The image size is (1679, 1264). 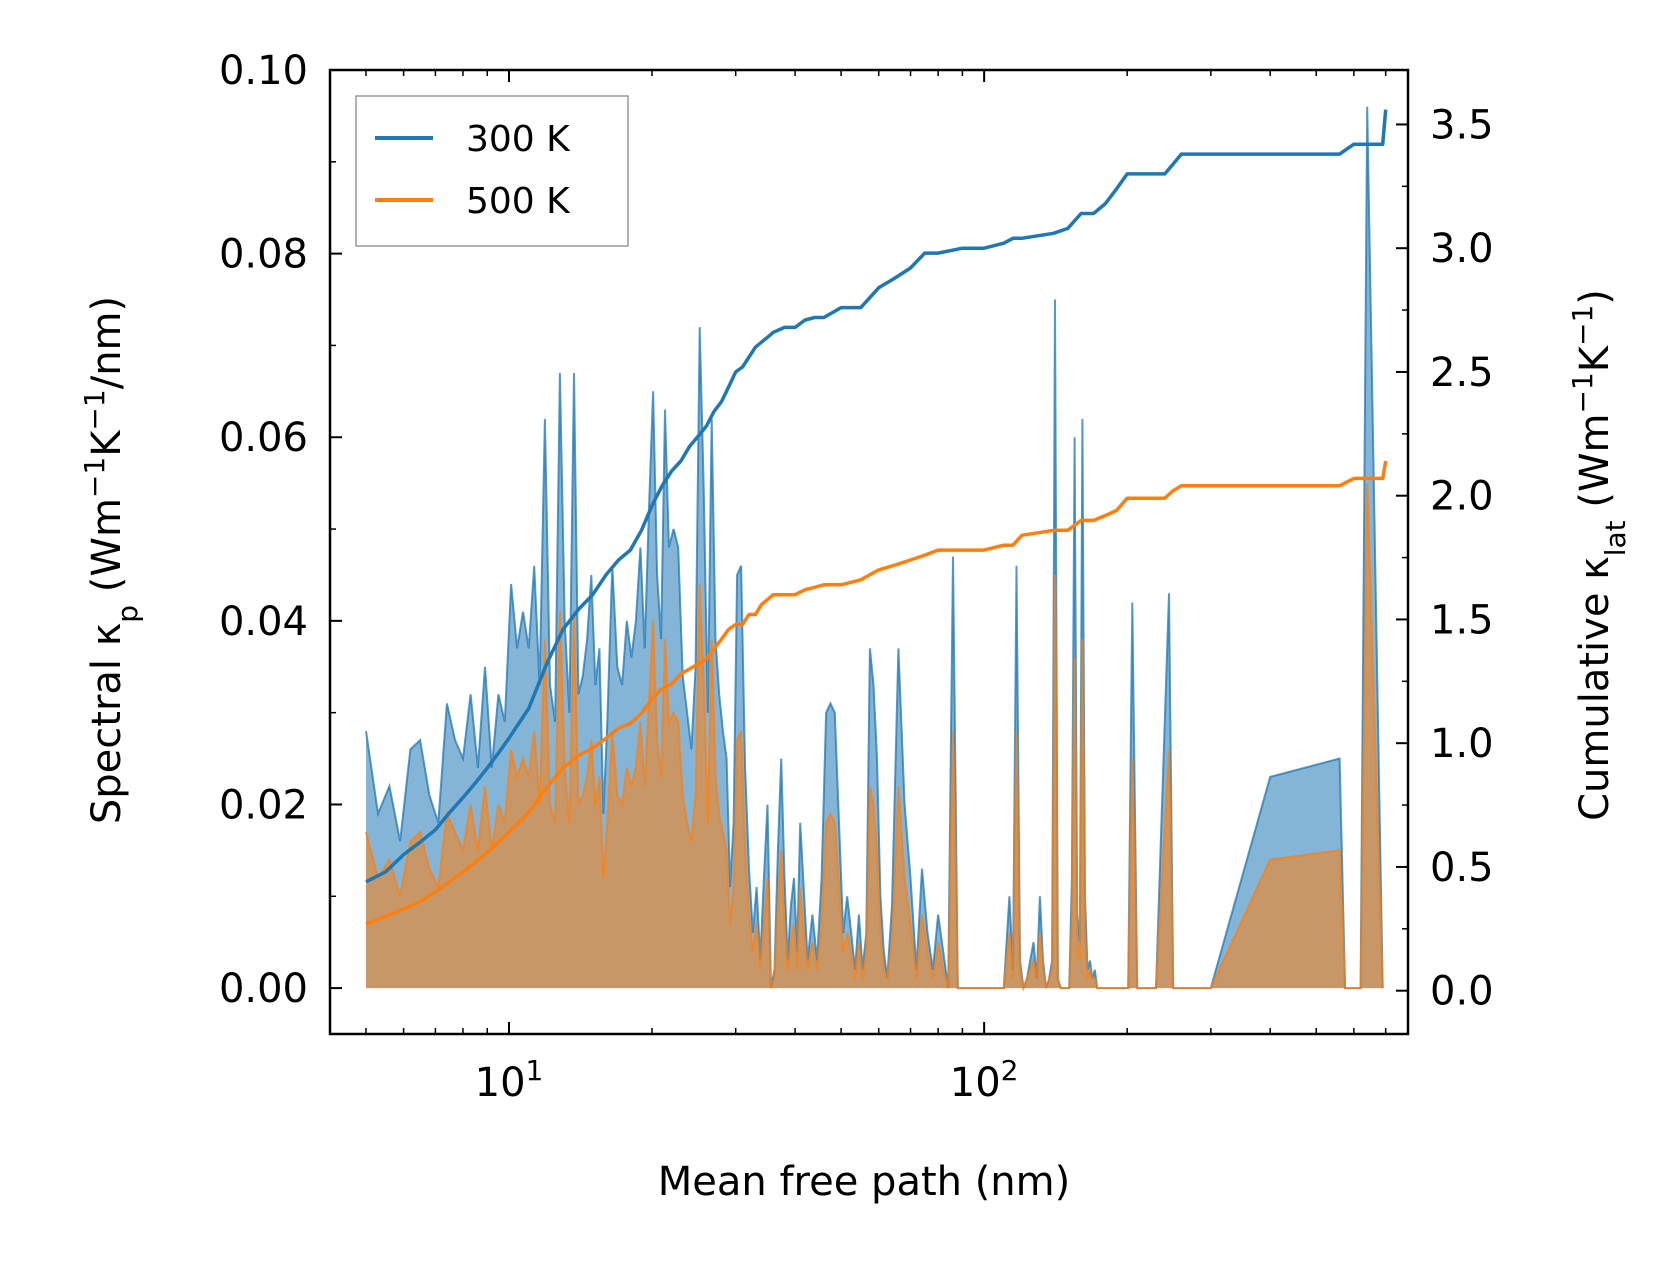 I want to click on y-left-axis-label: Spectral κp (Wm−1K−1/nm), so click(x=111, y=560).